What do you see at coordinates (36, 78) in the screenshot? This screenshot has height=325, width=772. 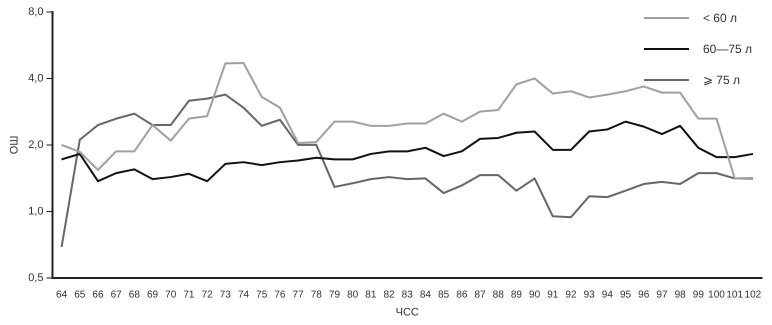 I see `y-tick-label: 4,0` at bounding box center [36, 78].